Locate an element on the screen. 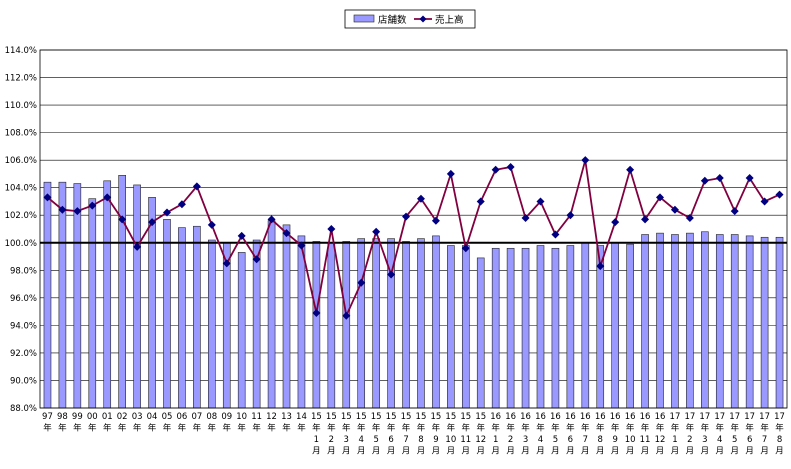 The height and width of the screenshot is (469, 791). x-tick-label: 98 is located at coordinates (62, 417).